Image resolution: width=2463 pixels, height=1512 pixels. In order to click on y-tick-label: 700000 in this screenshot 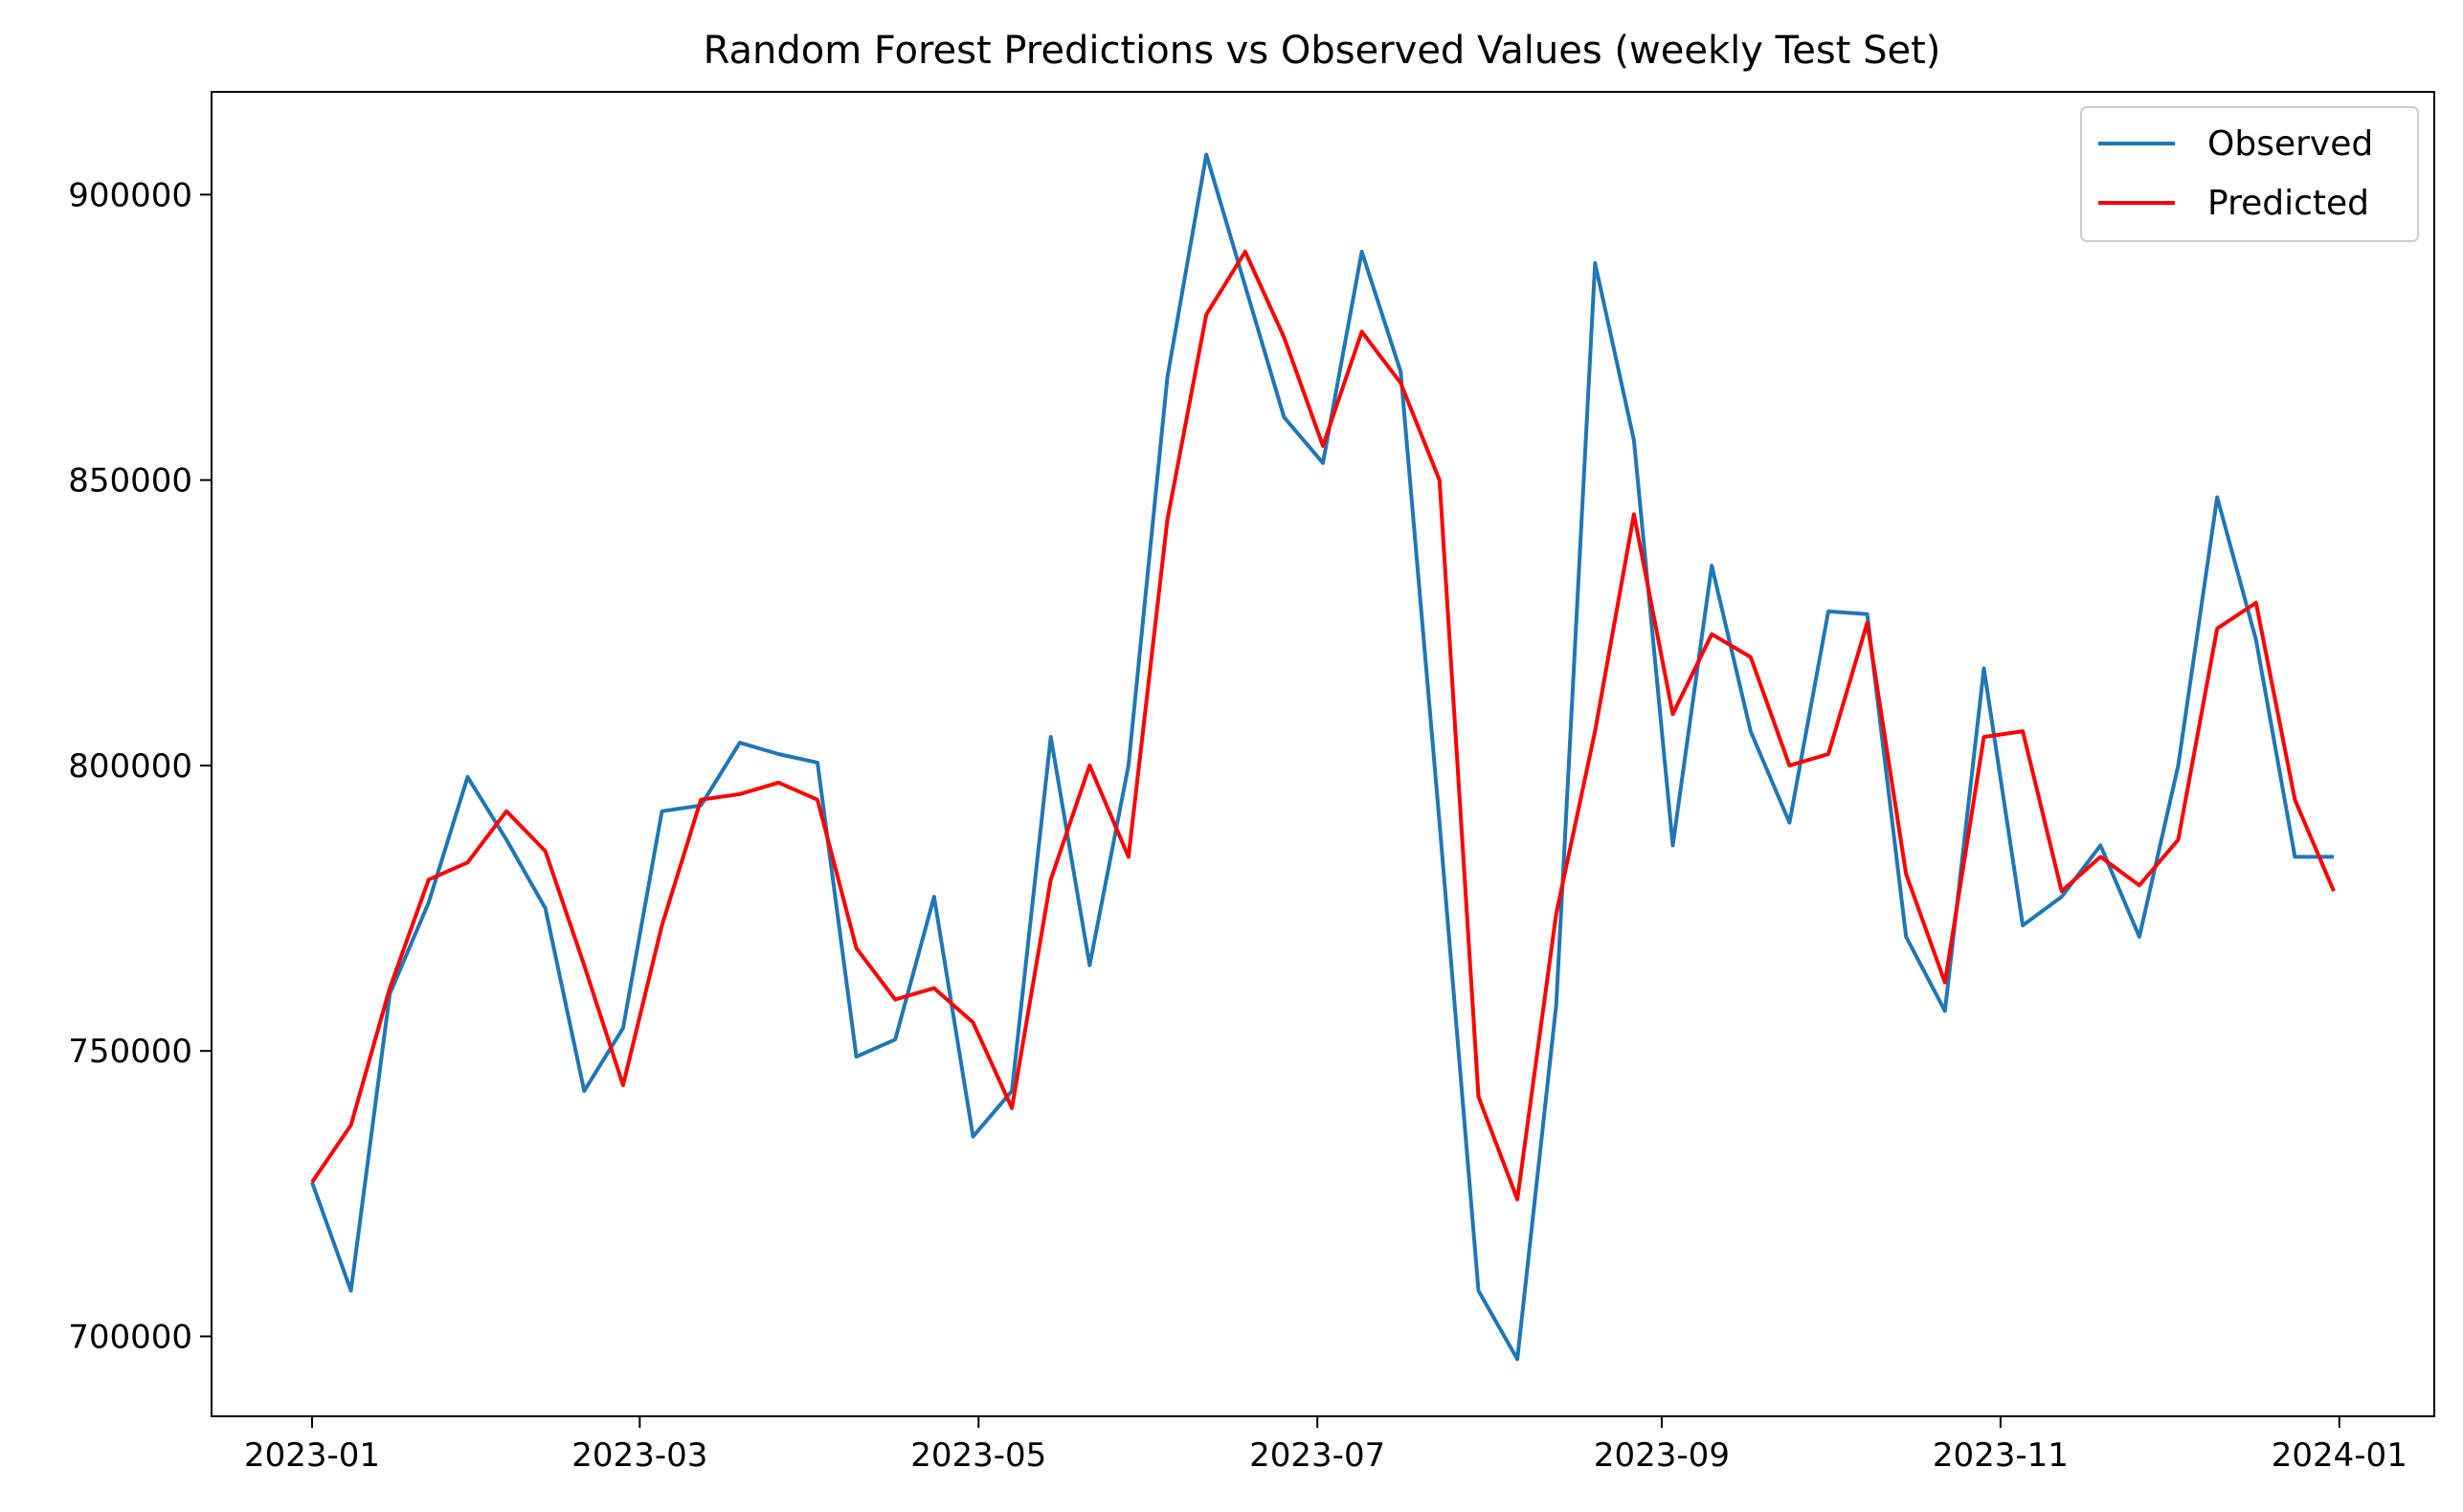, I will do `click(130, 1337)`.